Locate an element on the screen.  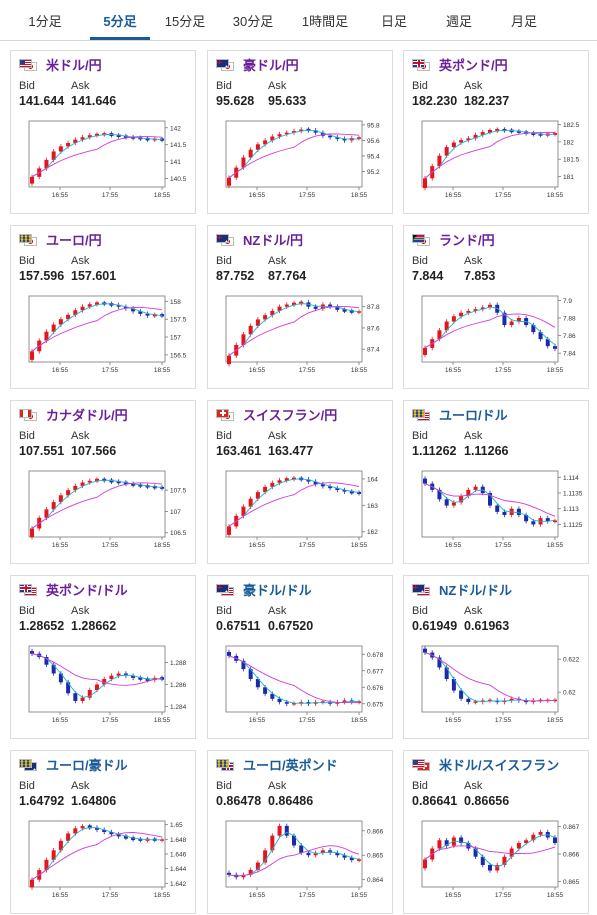
pair-link: ランド/円 is located at coordinates (453, 239).